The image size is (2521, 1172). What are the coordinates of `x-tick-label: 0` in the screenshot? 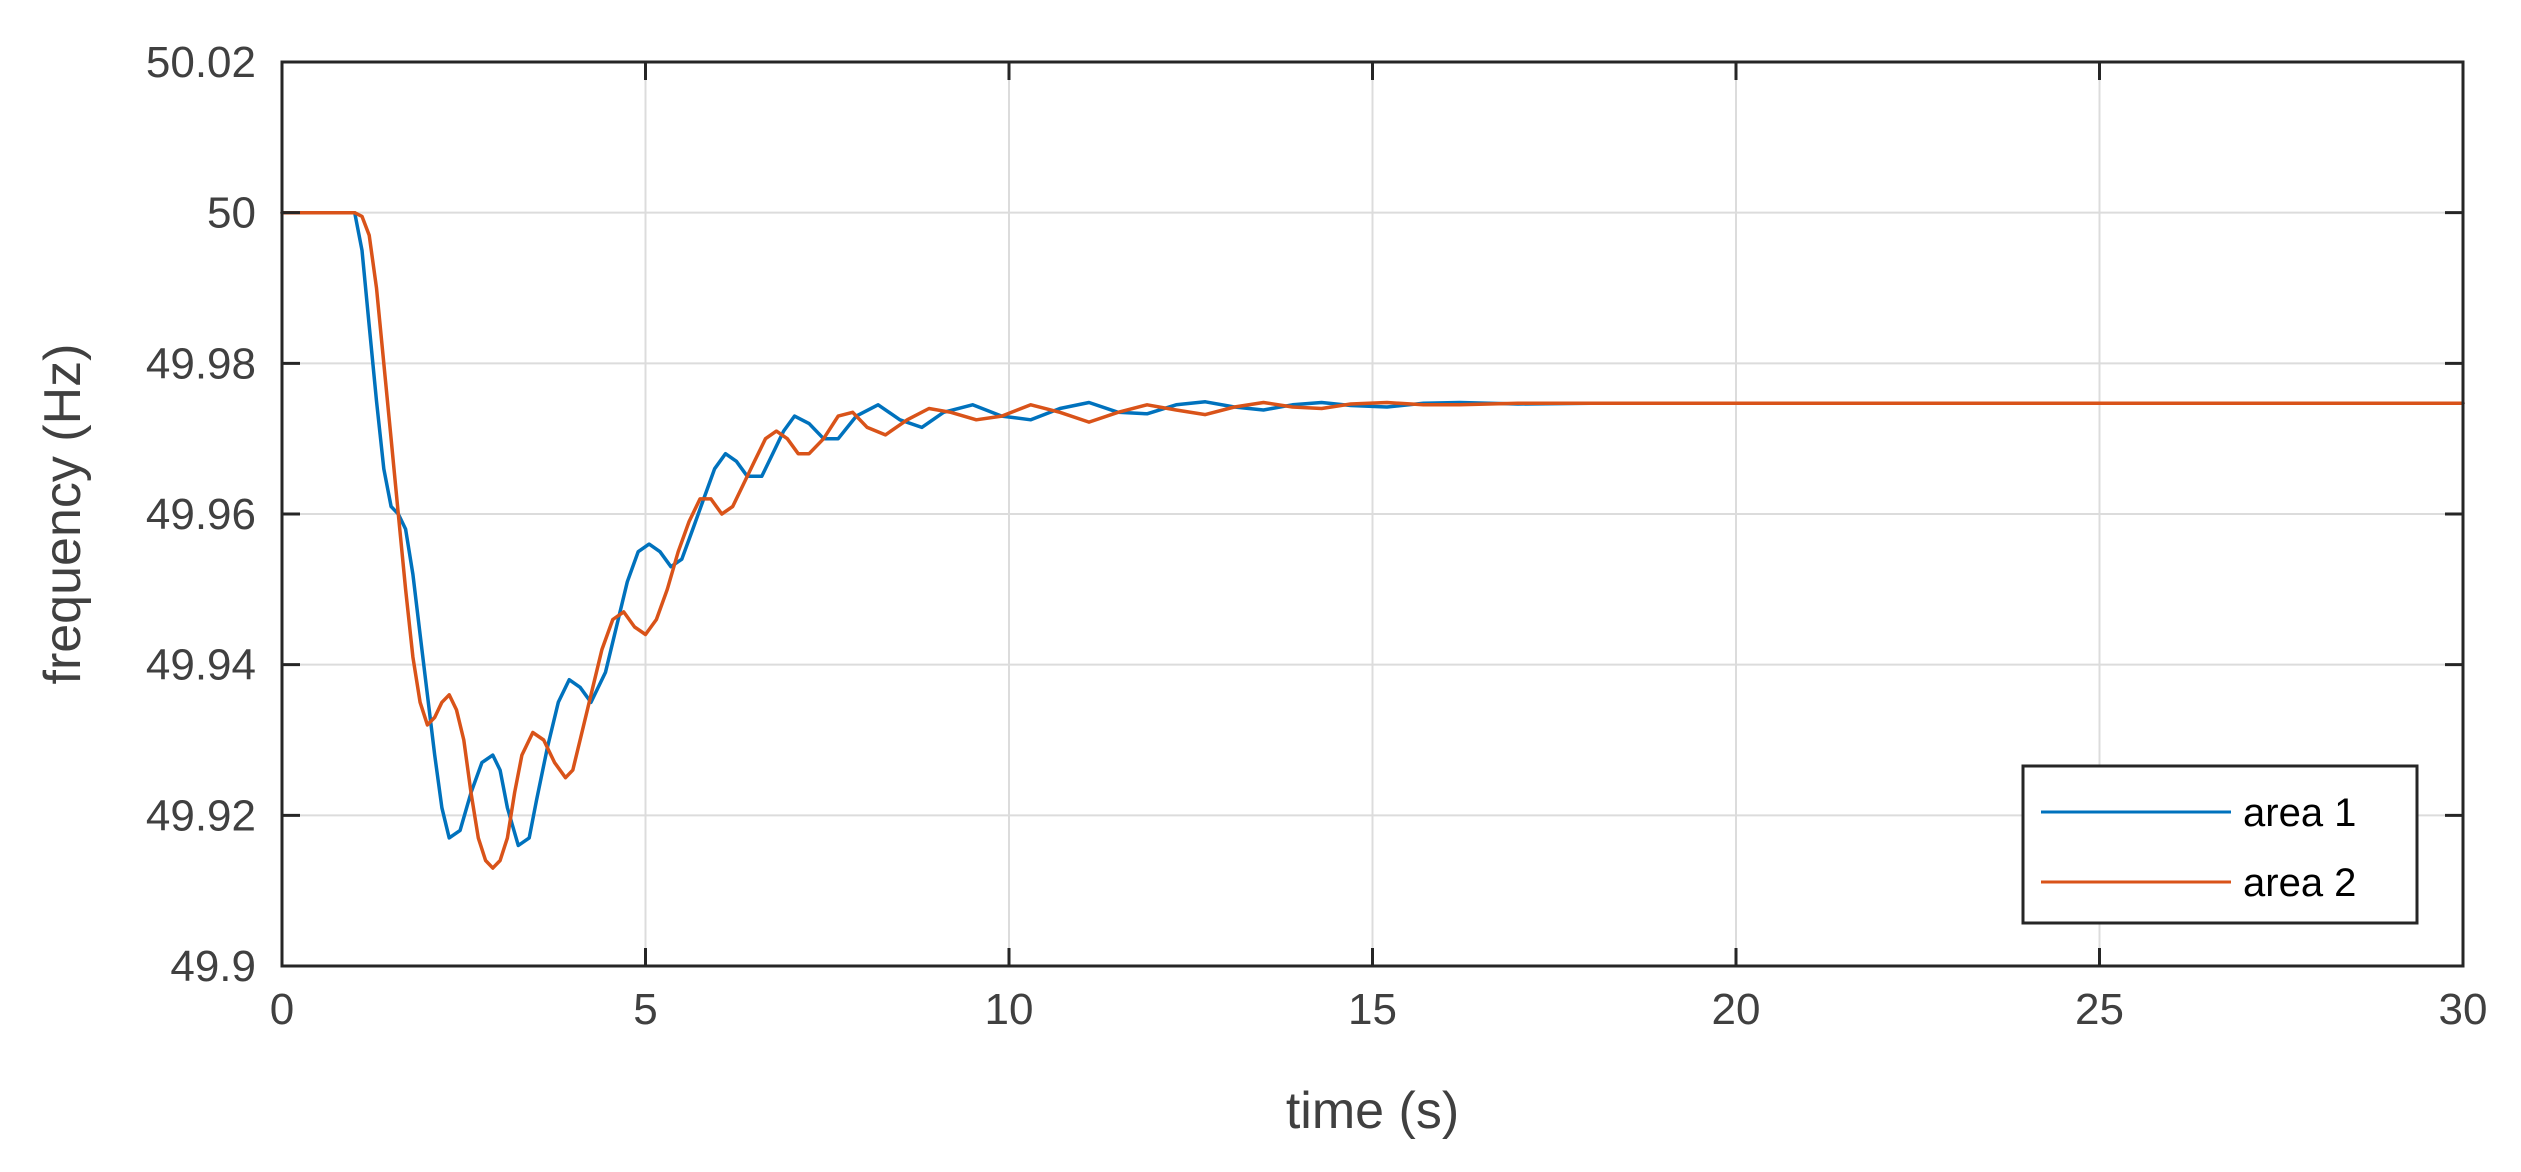 It's located at (282, 1009).